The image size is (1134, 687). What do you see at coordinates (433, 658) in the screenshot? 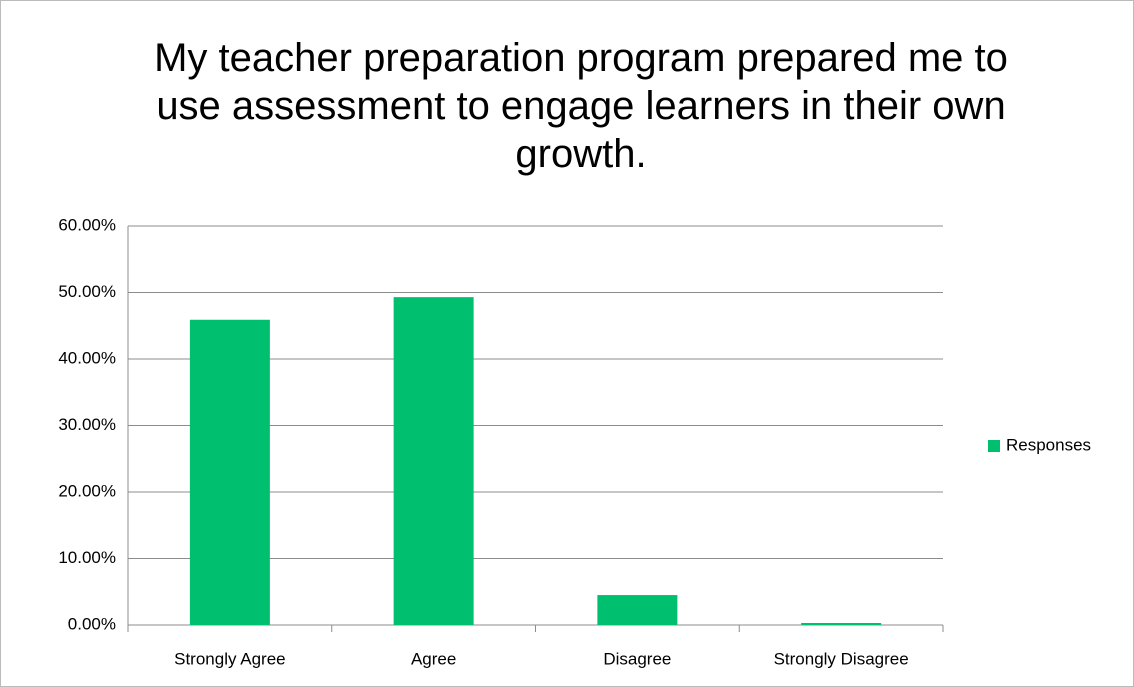
I see `x-tick-label: Agree` at bounding box center [433, 658].